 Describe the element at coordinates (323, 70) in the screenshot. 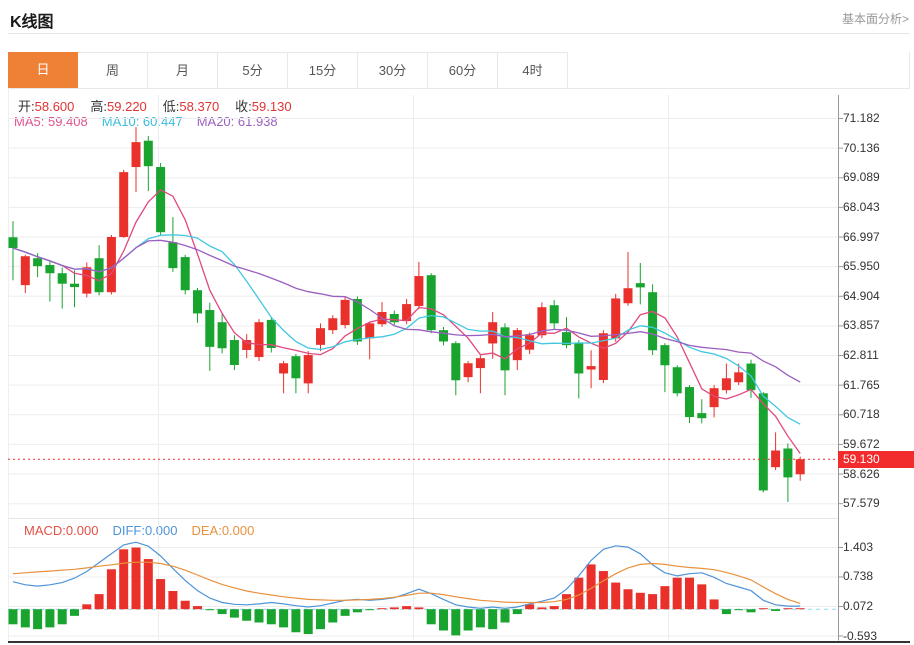

I see `tab-15min: 15分` at that location.